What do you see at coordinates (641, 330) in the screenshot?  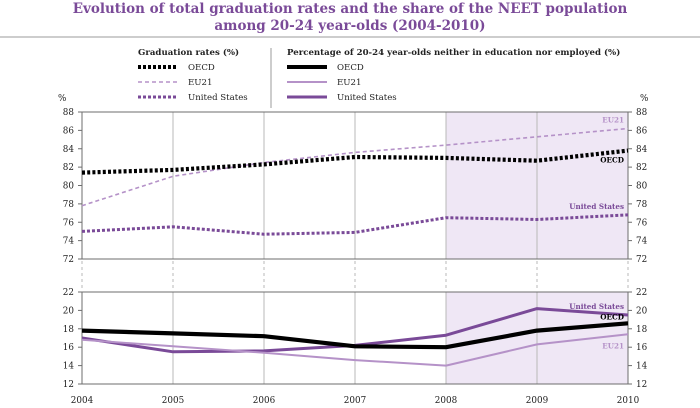 I see `neet-ytick-right-label: 18` at bounding box center [641, 330].